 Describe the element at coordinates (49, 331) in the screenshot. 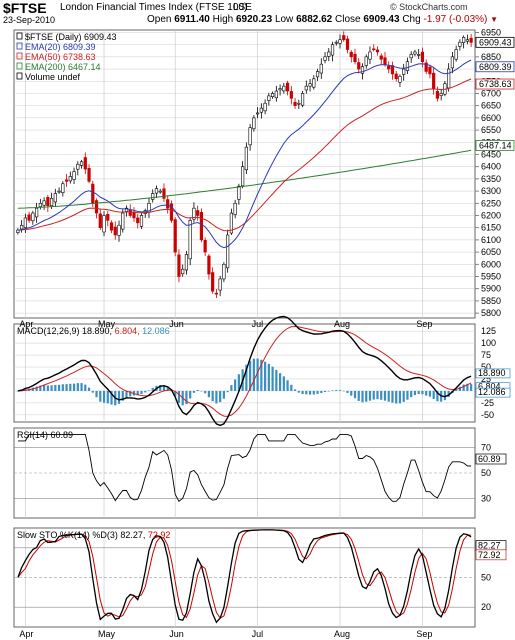

I see `macd-label-part: MACD(12,26,9)` at that location.